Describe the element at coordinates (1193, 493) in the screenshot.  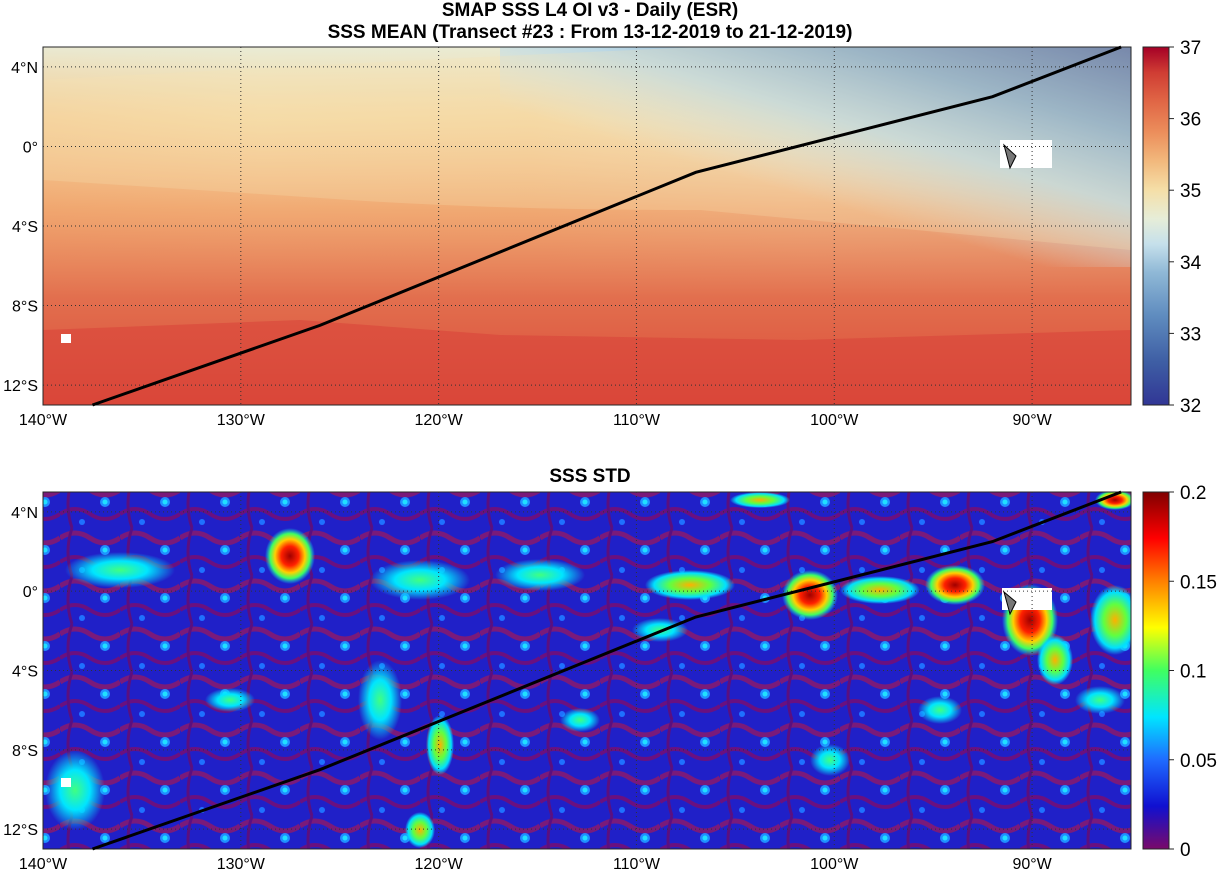
I see `colorbar-tick-label: 0.2` at that location.